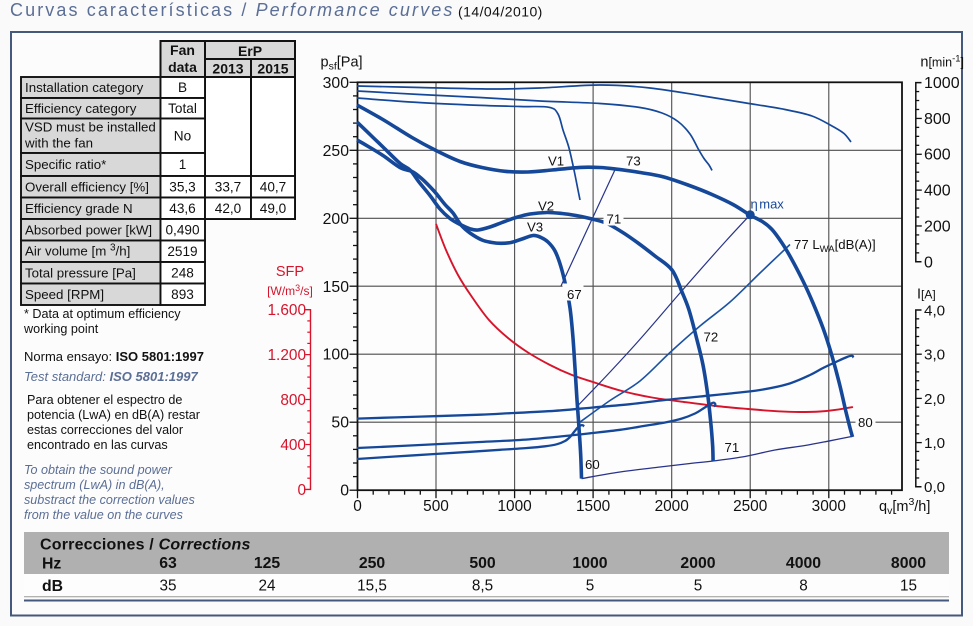 The height and width of the screenshot is (626, 973). Describe the element at coordinates (182, 108) in the screenshot. I see `svg-text: Total` at that location.